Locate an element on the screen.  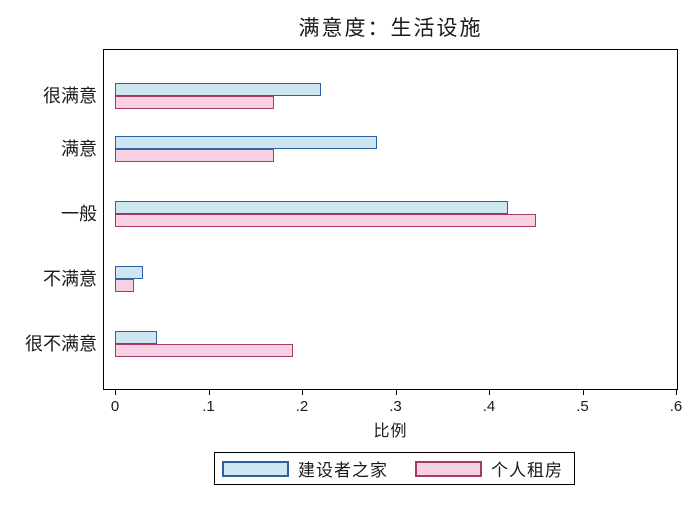
y-axis-label: 满意 is located at coordinates (79, 148).